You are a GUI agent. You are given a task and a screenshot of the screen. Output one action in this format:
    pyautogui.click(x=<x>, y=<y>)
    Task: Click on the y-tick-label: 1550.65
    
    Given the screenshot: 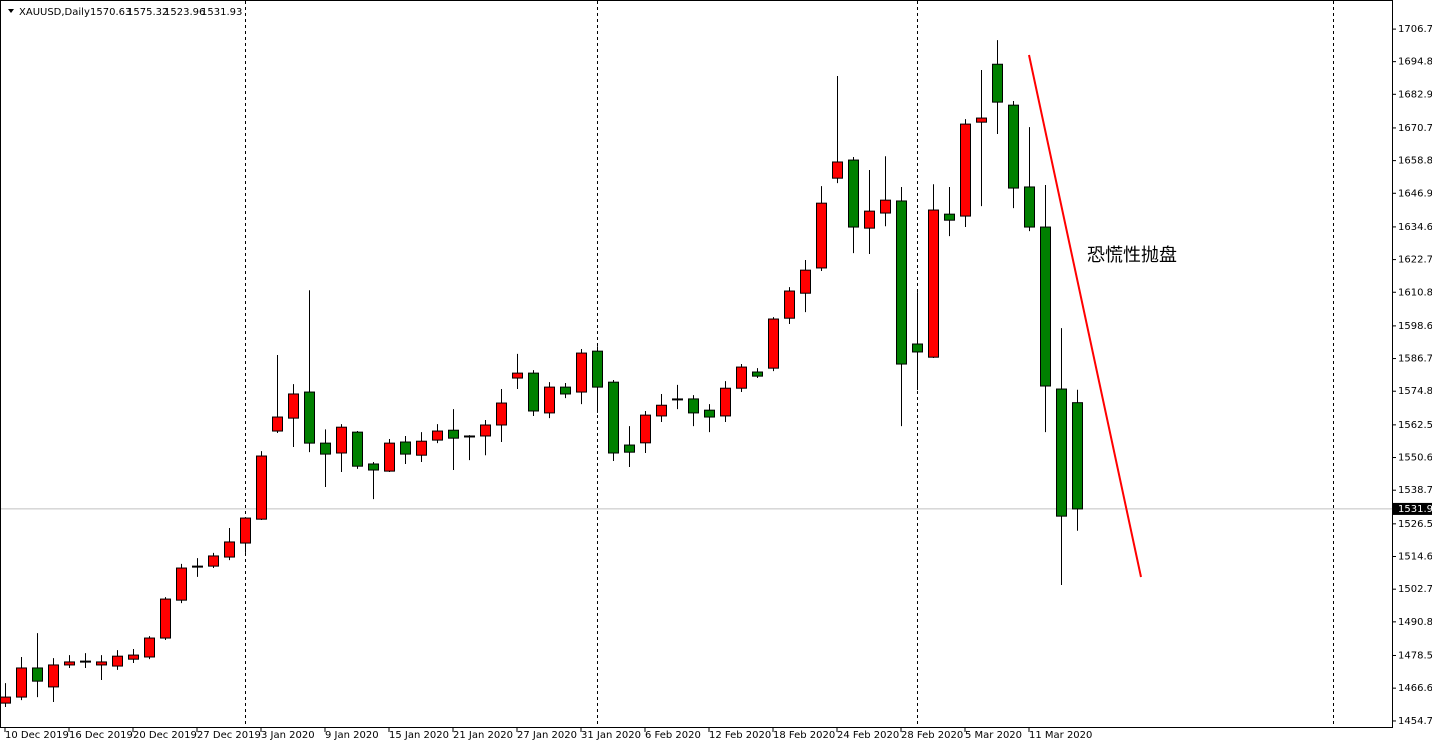 What is the action you would take?
    pyautogui.click(x=1415, y=458)
    